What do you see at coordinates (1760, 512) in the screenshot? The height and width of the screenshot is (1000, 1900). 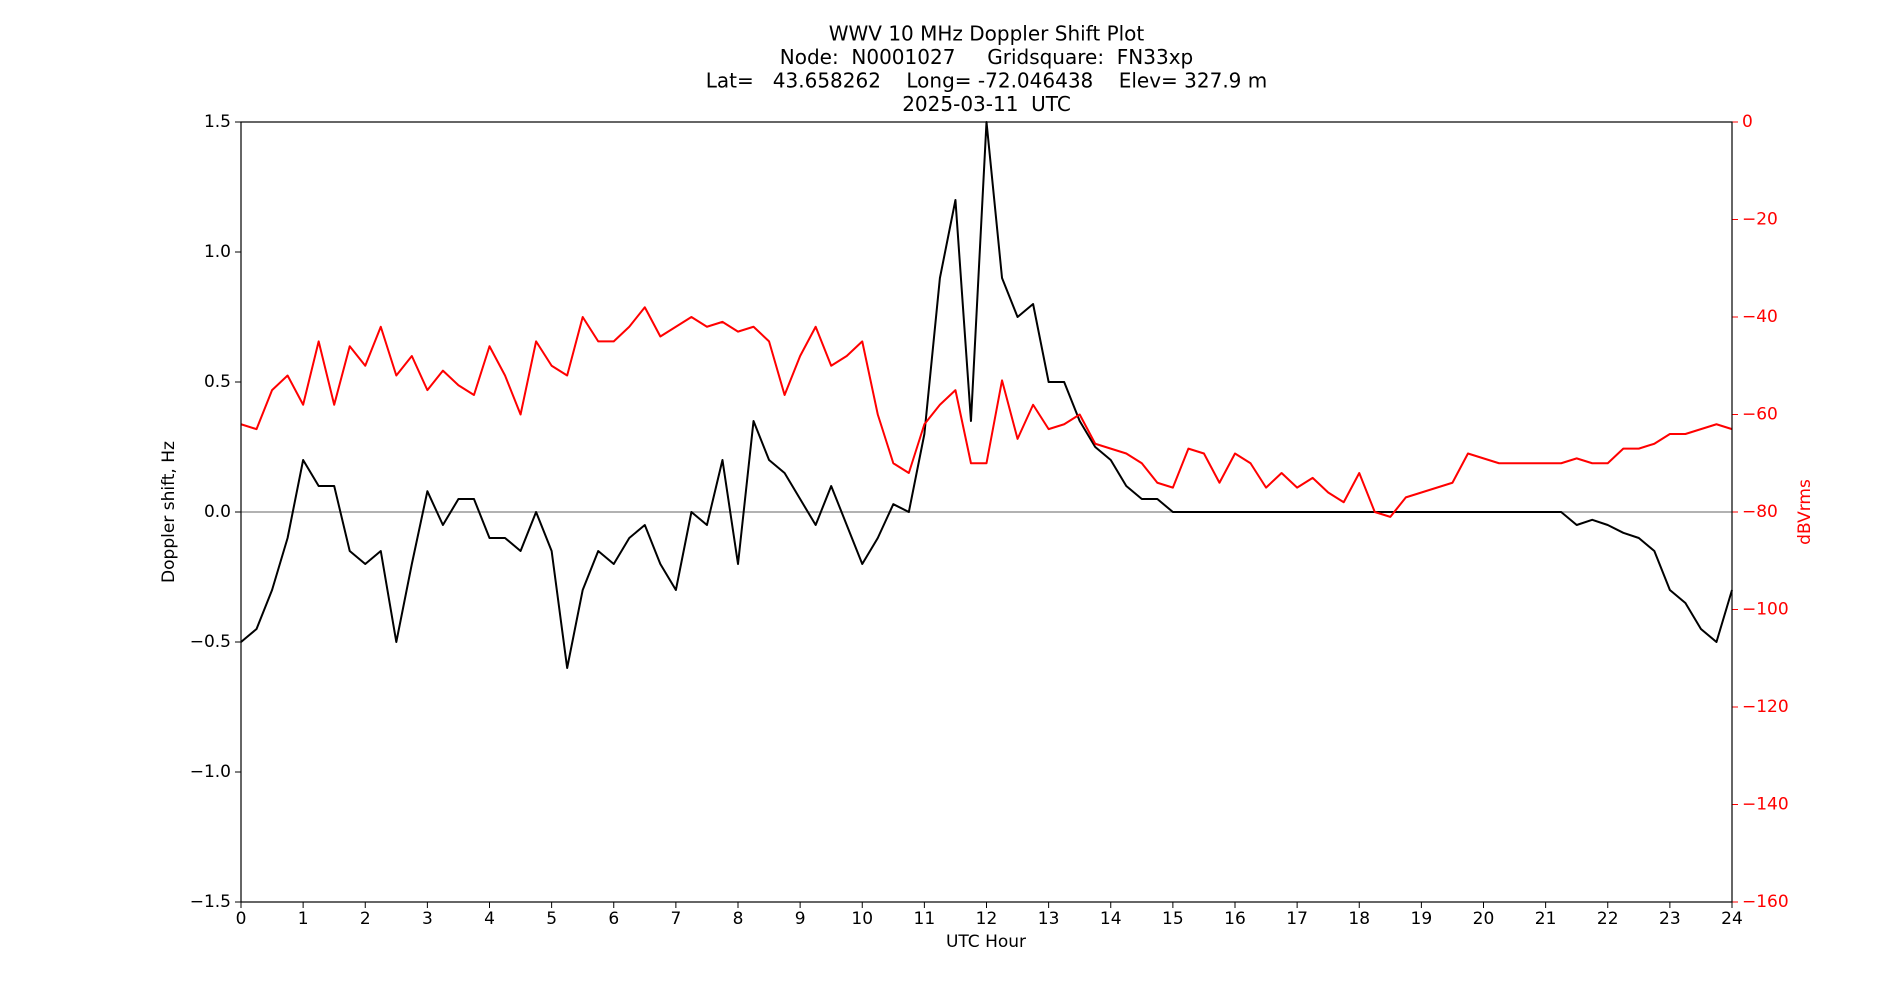 I see `y2-tick-label: −80` at bounding box center [1760, 512].